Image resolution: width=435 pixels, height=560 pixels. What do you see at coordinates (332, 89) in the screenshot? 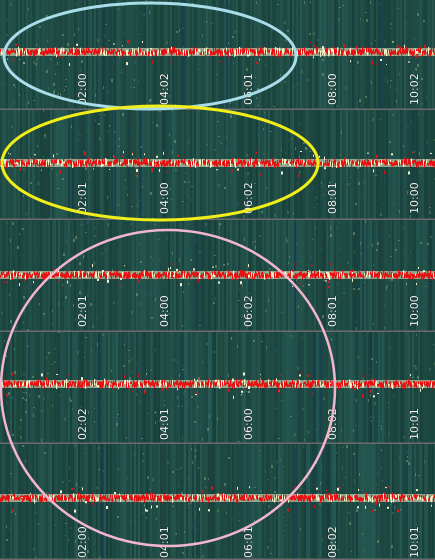
I see `time-tick-label: 08:00` at bounding box center [332, 89].